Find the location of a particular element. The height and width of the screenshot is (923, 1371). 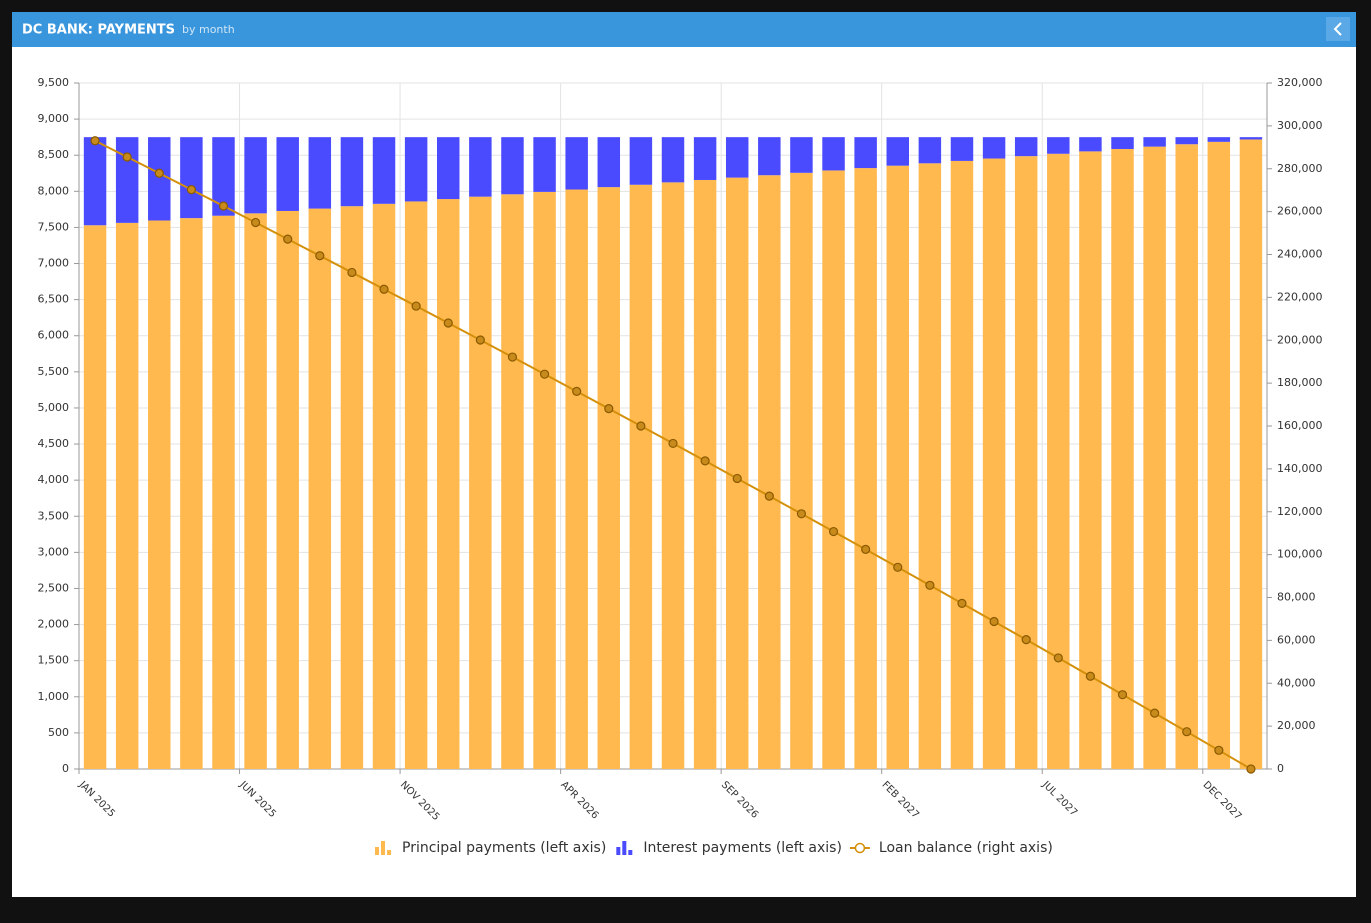

y2-tick-label: 280,000 is located at coordinates (1300, 168).